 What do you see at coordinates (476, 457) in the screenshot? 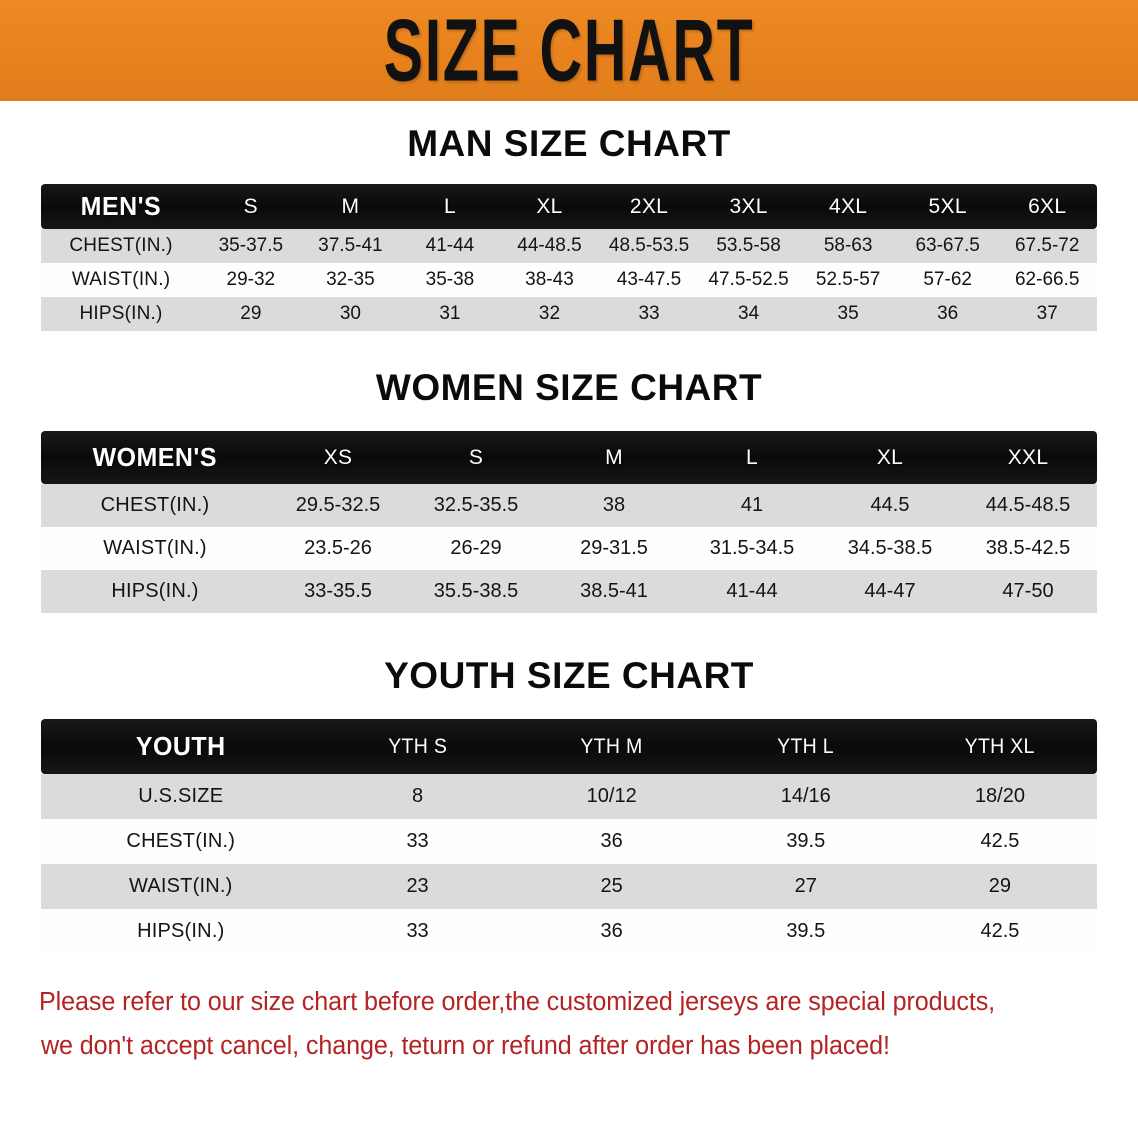
I see `women-header-size-s: S` at bounding box center [476, 457].